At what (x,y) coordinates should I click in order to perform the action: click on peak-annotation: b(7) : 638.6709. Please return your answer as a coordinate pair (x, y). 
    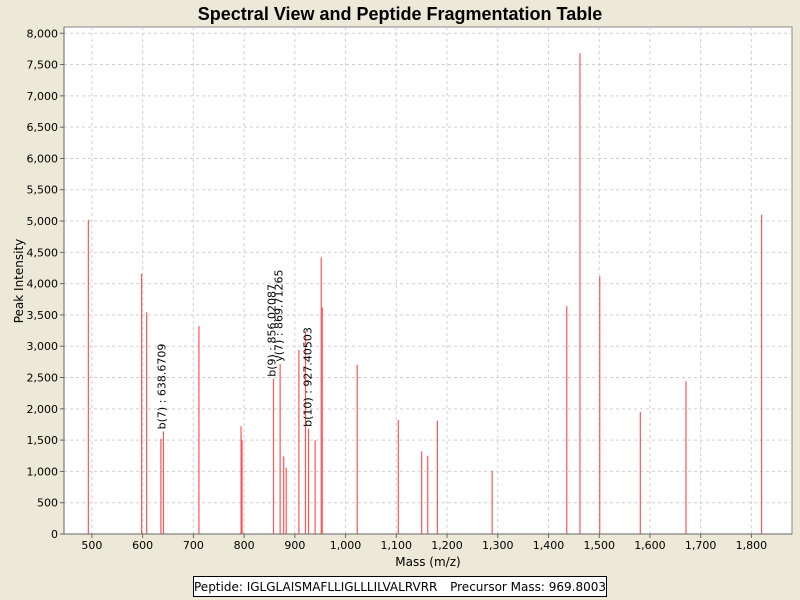
    Looking at the image, I should click on (161, 387).